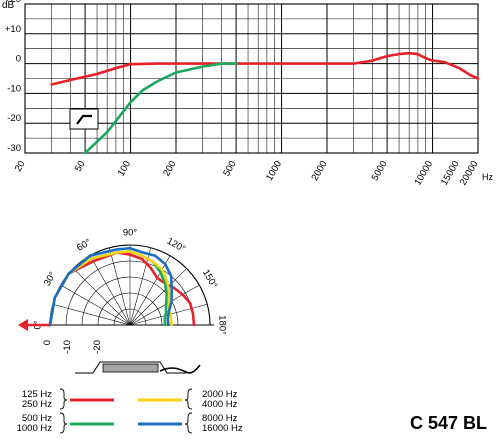 This screenshot has width=502, height=440. Describe the element at coordinates (84, 245) in the screenshot. I see `polar-angle-label: 60°` at that location.